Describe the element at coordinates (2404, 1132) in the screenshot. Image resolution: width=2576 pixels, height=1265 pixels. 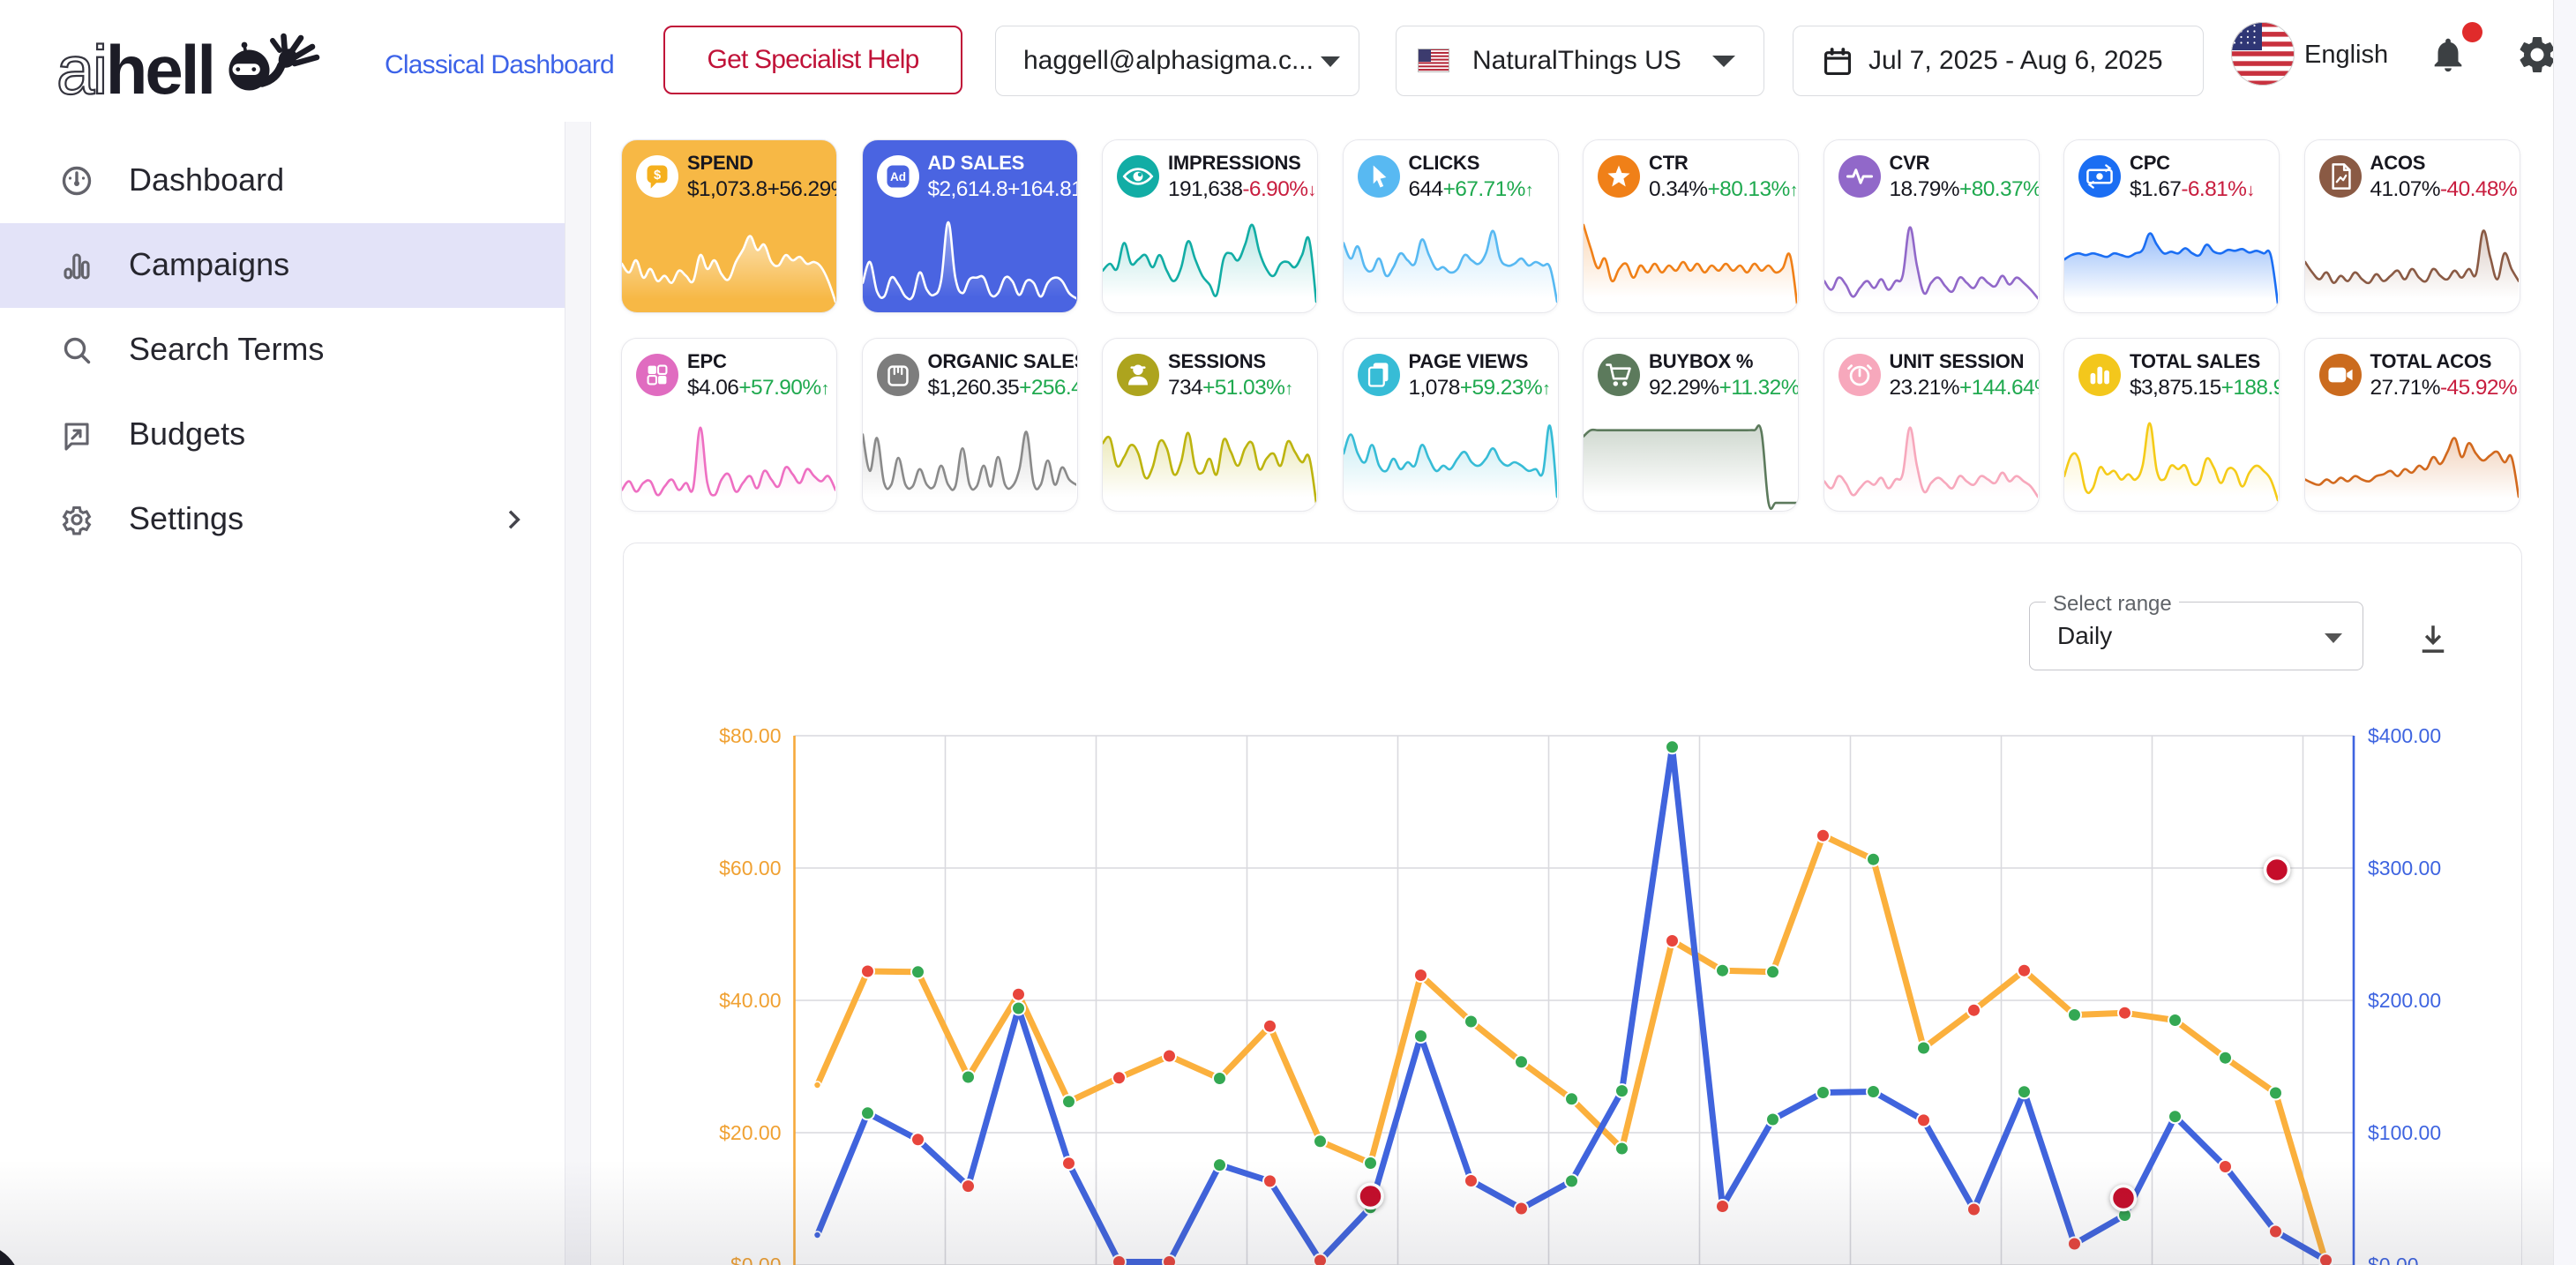
I see `svg-text: $100.00` at that location.